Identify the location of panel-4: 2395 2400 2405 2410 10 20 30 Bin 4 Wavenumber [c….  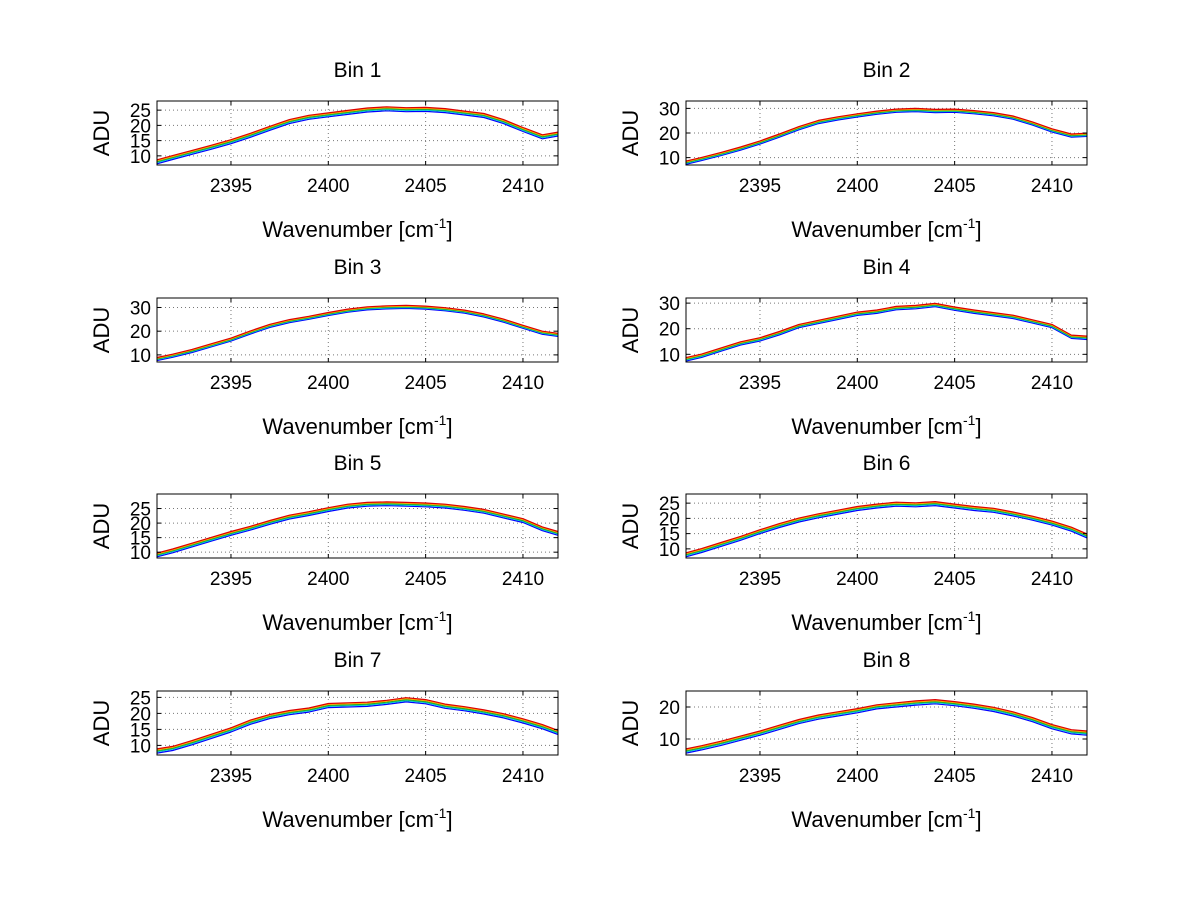
(853, 347).